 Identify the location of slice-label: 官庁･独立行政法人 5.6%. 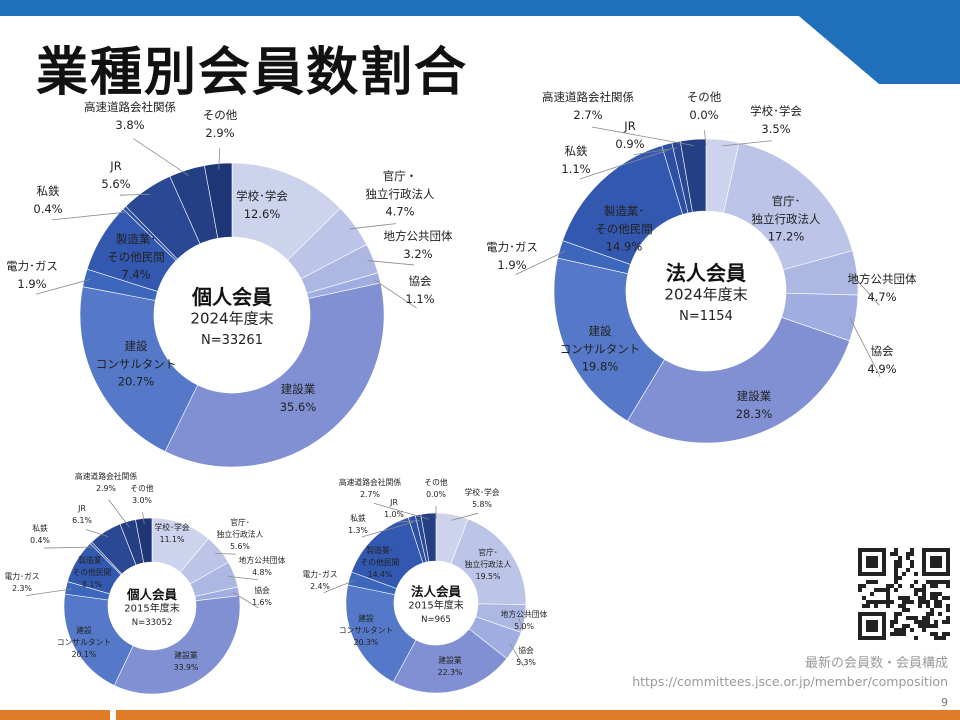
(240, 534).